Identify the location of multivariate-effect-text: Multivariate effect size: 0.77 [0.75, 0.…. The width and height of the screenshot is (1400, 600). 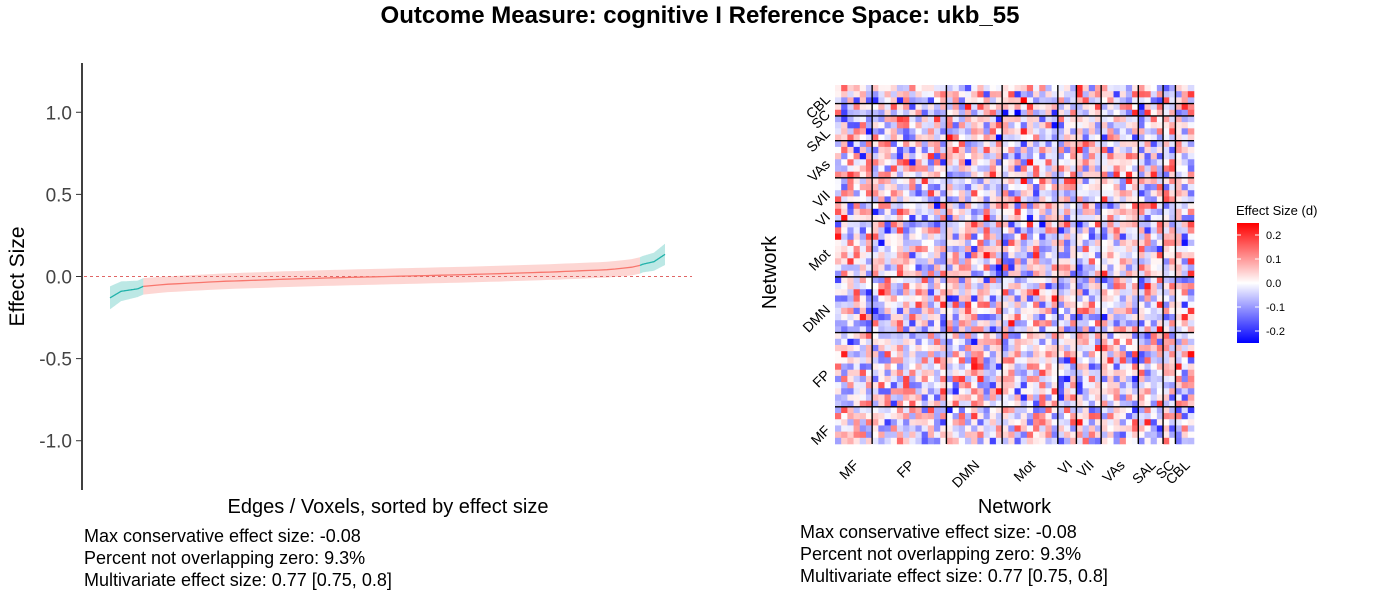
(238, 580).